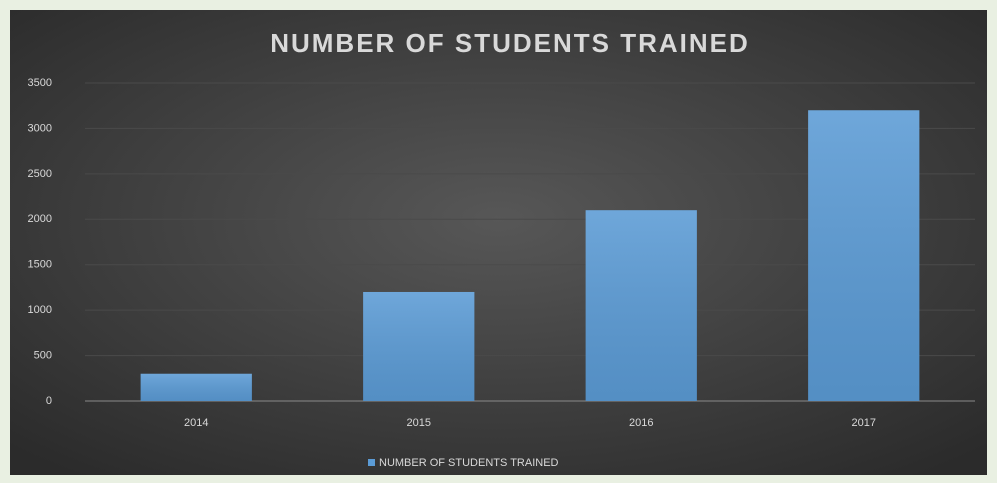 The height and width of the screenshot is (483, 997). What do you see at coordinates (40, 83) in the screenshot?
I see `y-tick-label: 3500` at bounding box center [40, 83].